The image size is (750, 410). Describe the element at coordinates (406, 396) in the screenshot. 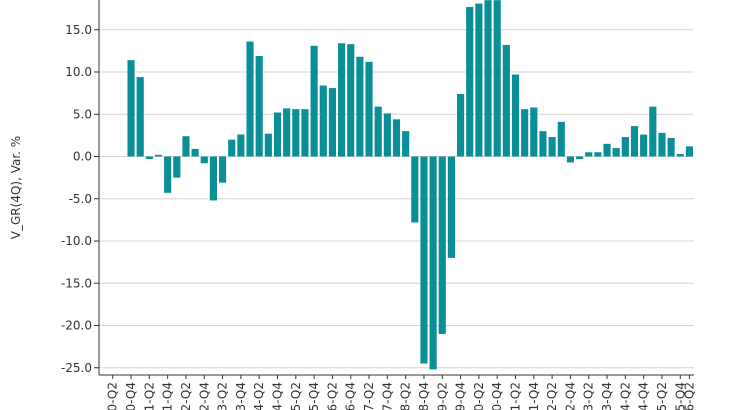

I see `x-tick-label: 8-Q2` at that location.